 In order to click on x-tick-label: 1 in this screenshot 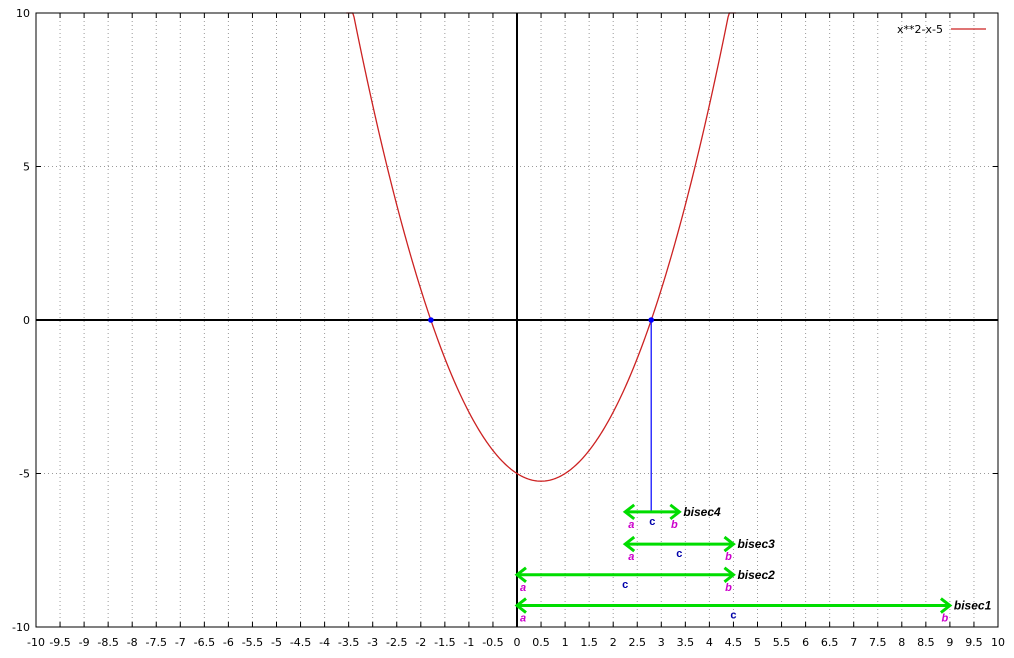, I will do `click(565, 642)`.